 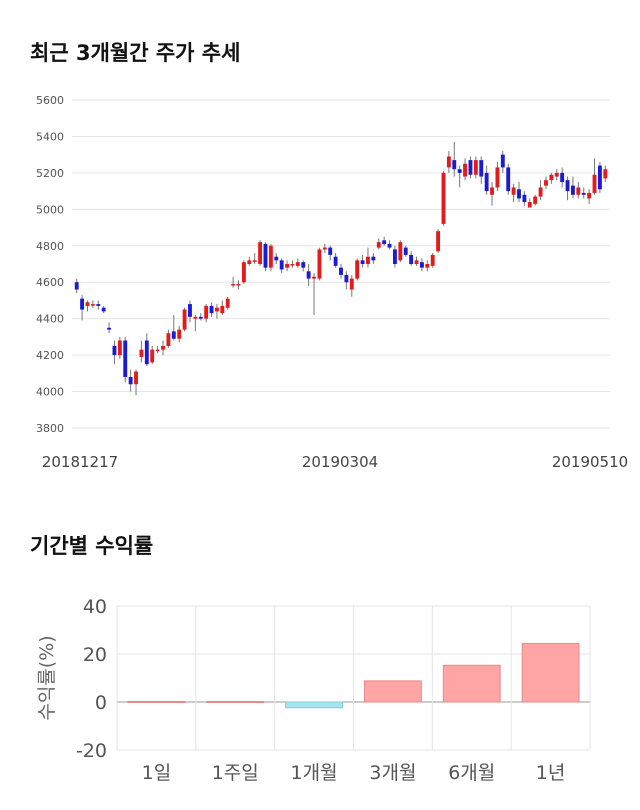 What do you see at coordinates (314, 773) in the screenshot?
I see `x-category-label: 1개월` at bounding box center [314, 773].